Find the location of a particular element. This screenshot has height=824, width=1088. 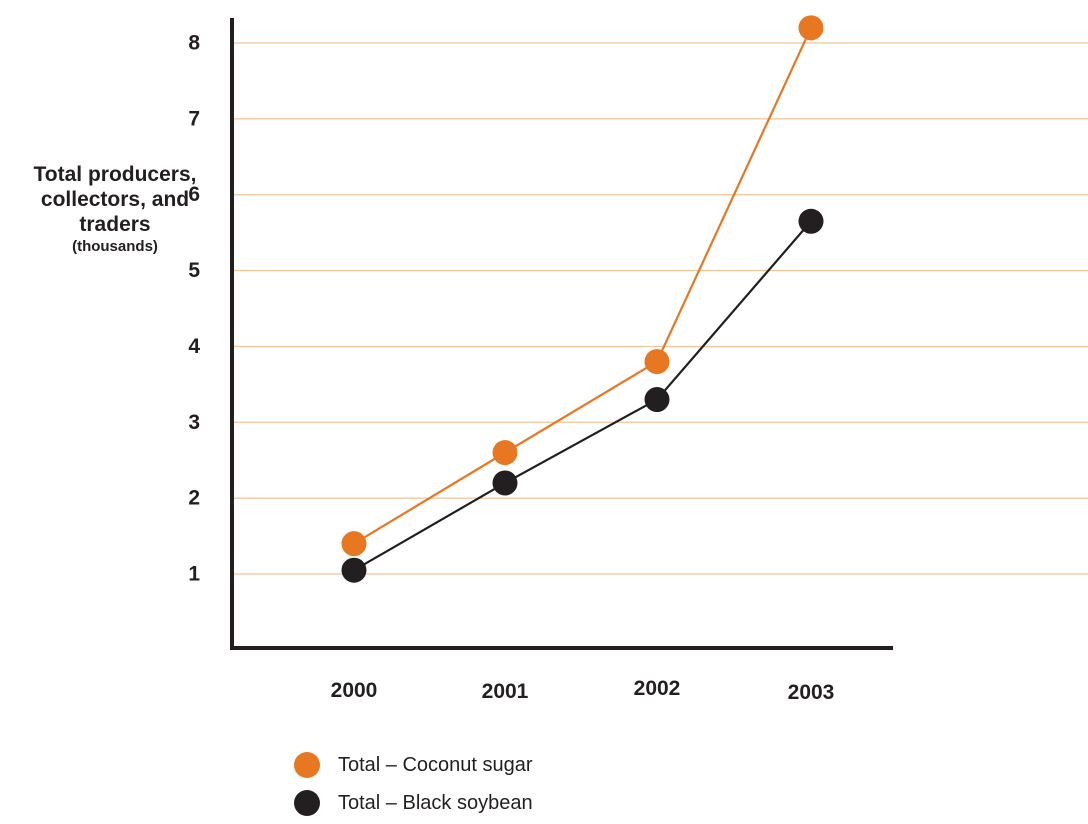

y-tick-label-6: 6 is located at coordinates (194, 194).